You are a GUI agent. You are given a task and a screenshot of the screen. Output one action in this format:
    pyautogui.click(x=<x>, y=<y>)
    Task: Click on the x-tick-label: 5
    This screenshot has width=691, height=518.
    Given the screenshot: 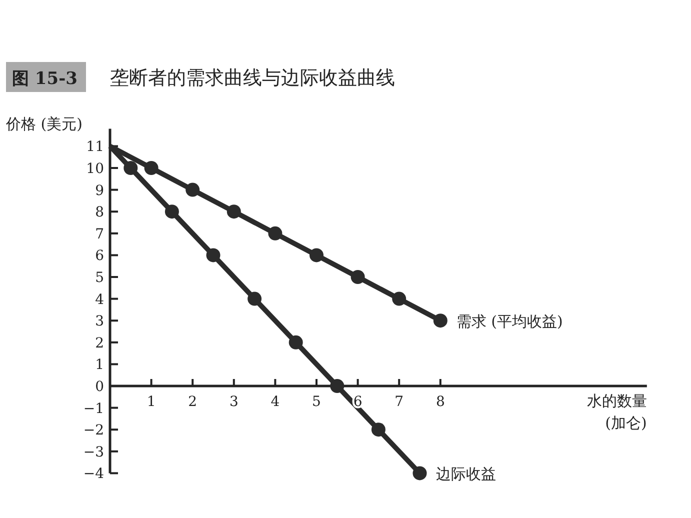 What is the action you would take?
    pyautogui.click(x=316, y=402)
    